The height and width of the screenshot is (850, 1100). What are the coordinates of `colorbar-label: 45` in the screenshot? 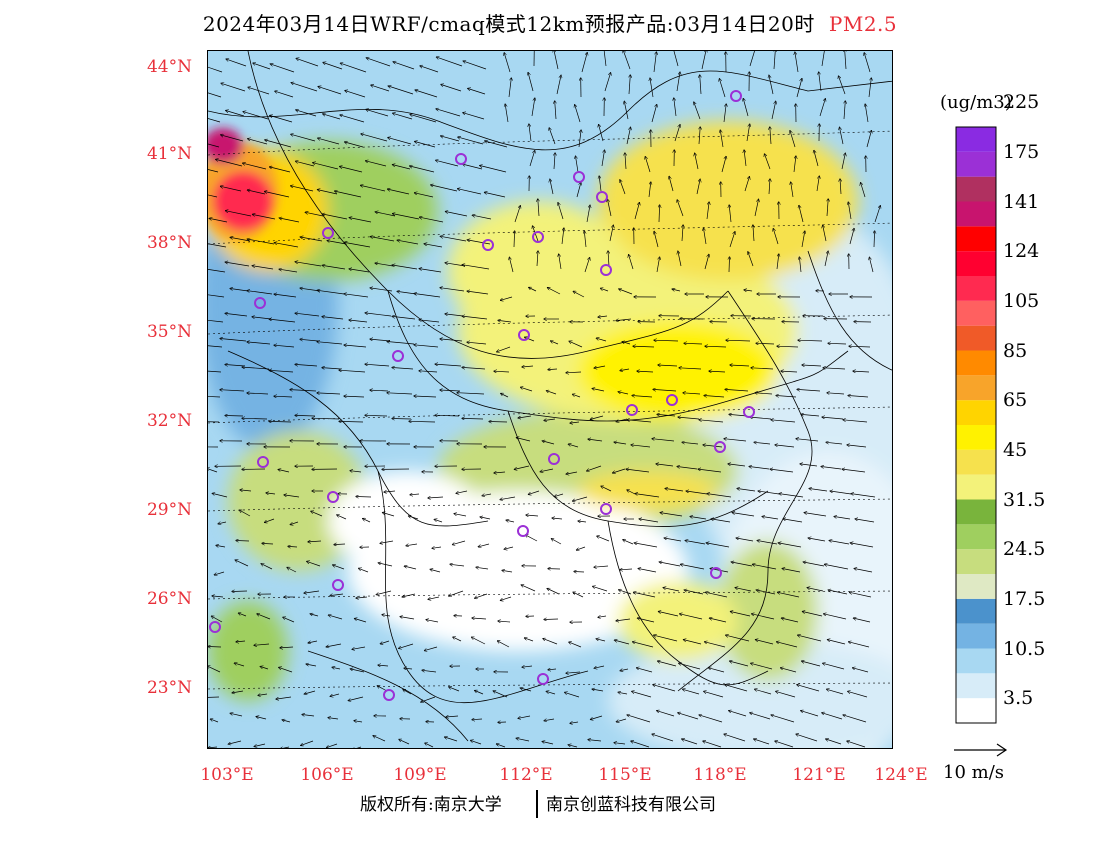 It's located at (1015, 449).